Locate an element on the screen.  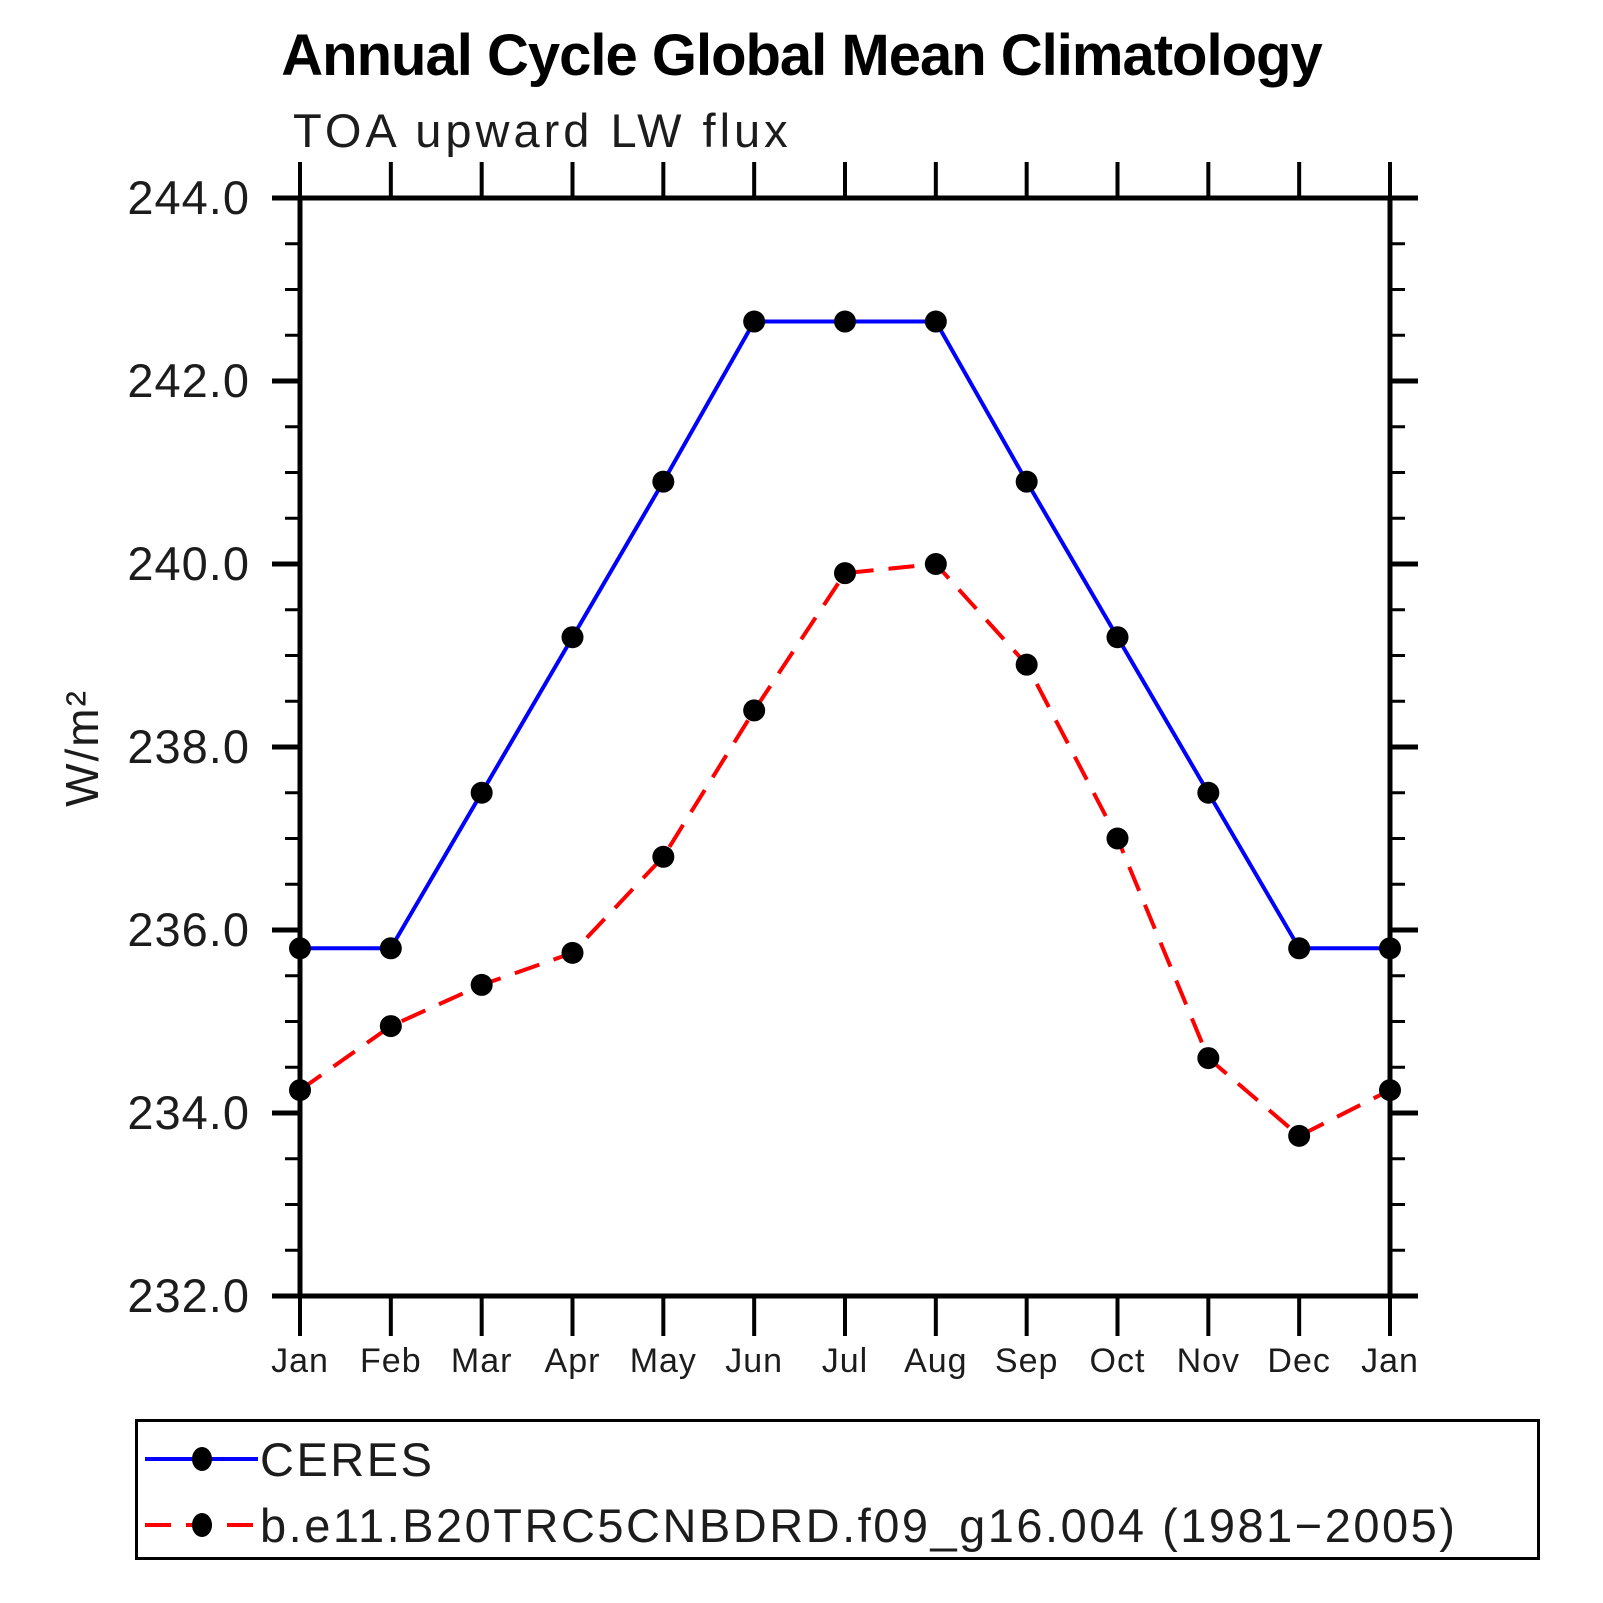
y-tick-label: 240.0 is located at coordinates (188, 563).